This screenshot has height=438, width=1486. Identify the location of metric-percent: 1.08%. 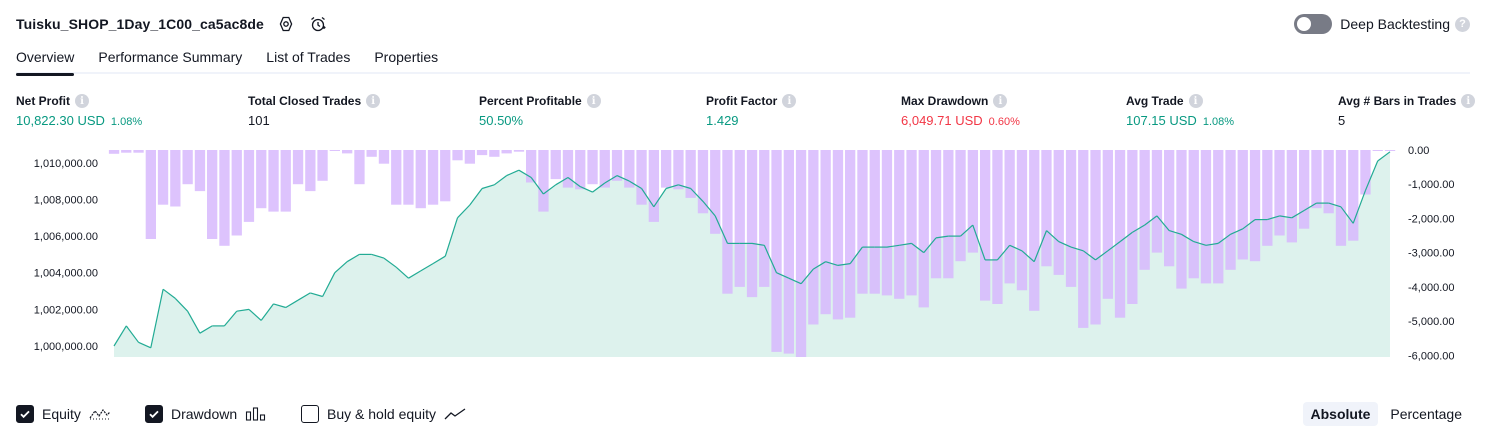
(126, 122).